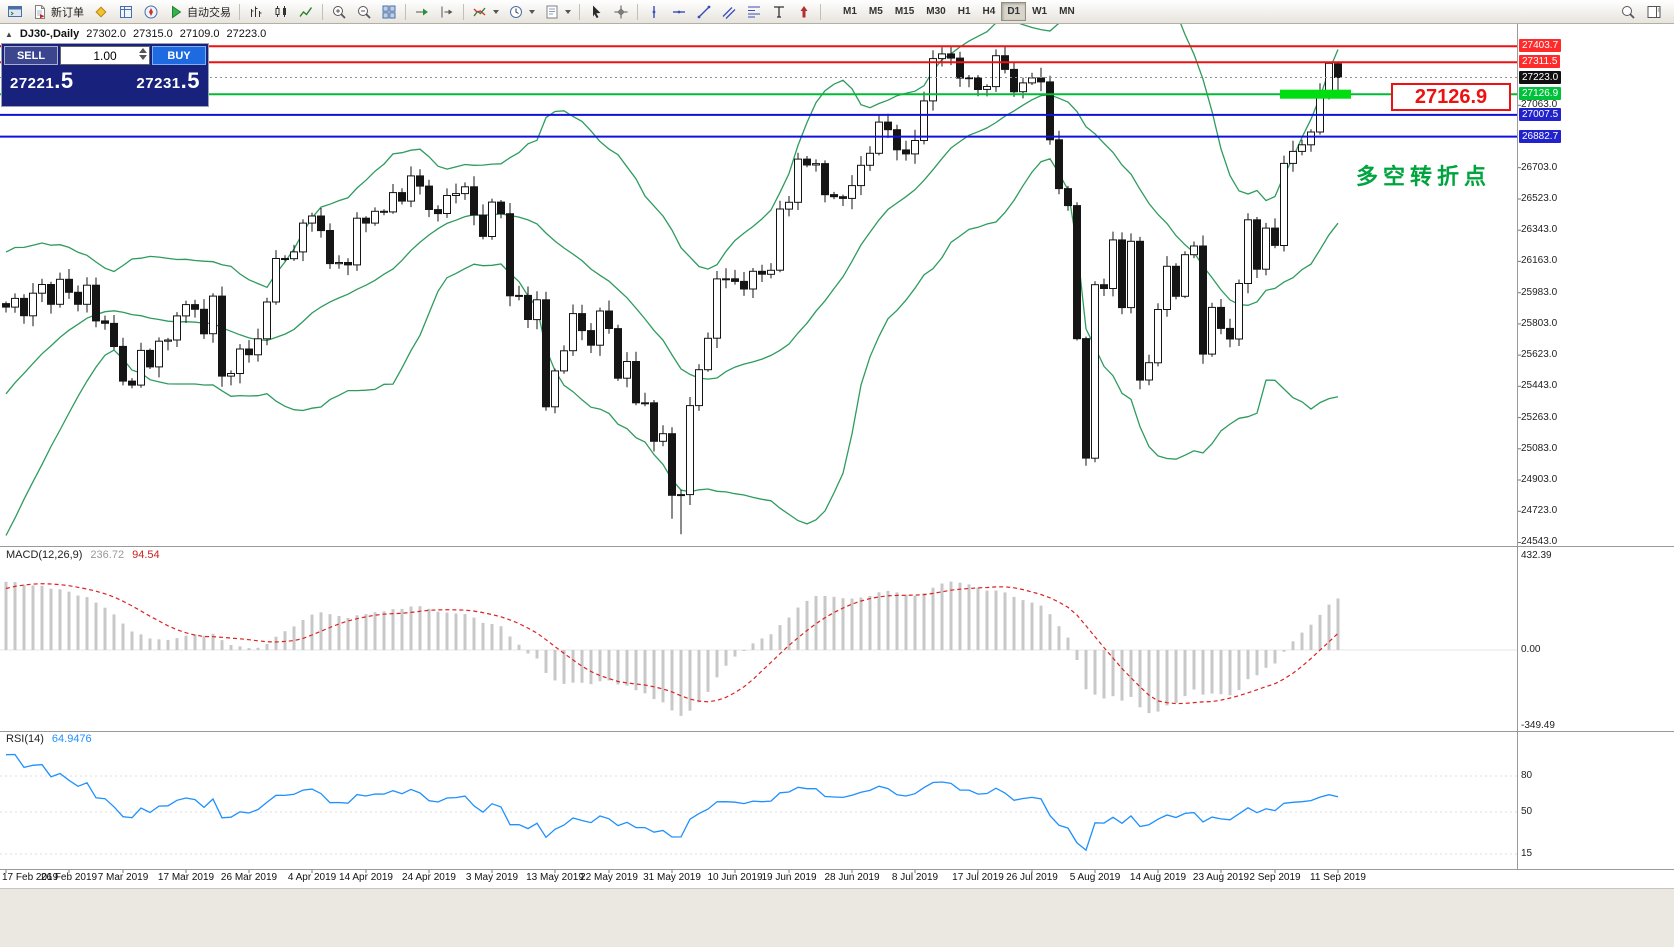 The height and width of the screenshot is (947, 1674). What do you see at coordinates (31, 55) in the screenshot?
I see `sell-button: SELL` at bounding box center [31, 55].